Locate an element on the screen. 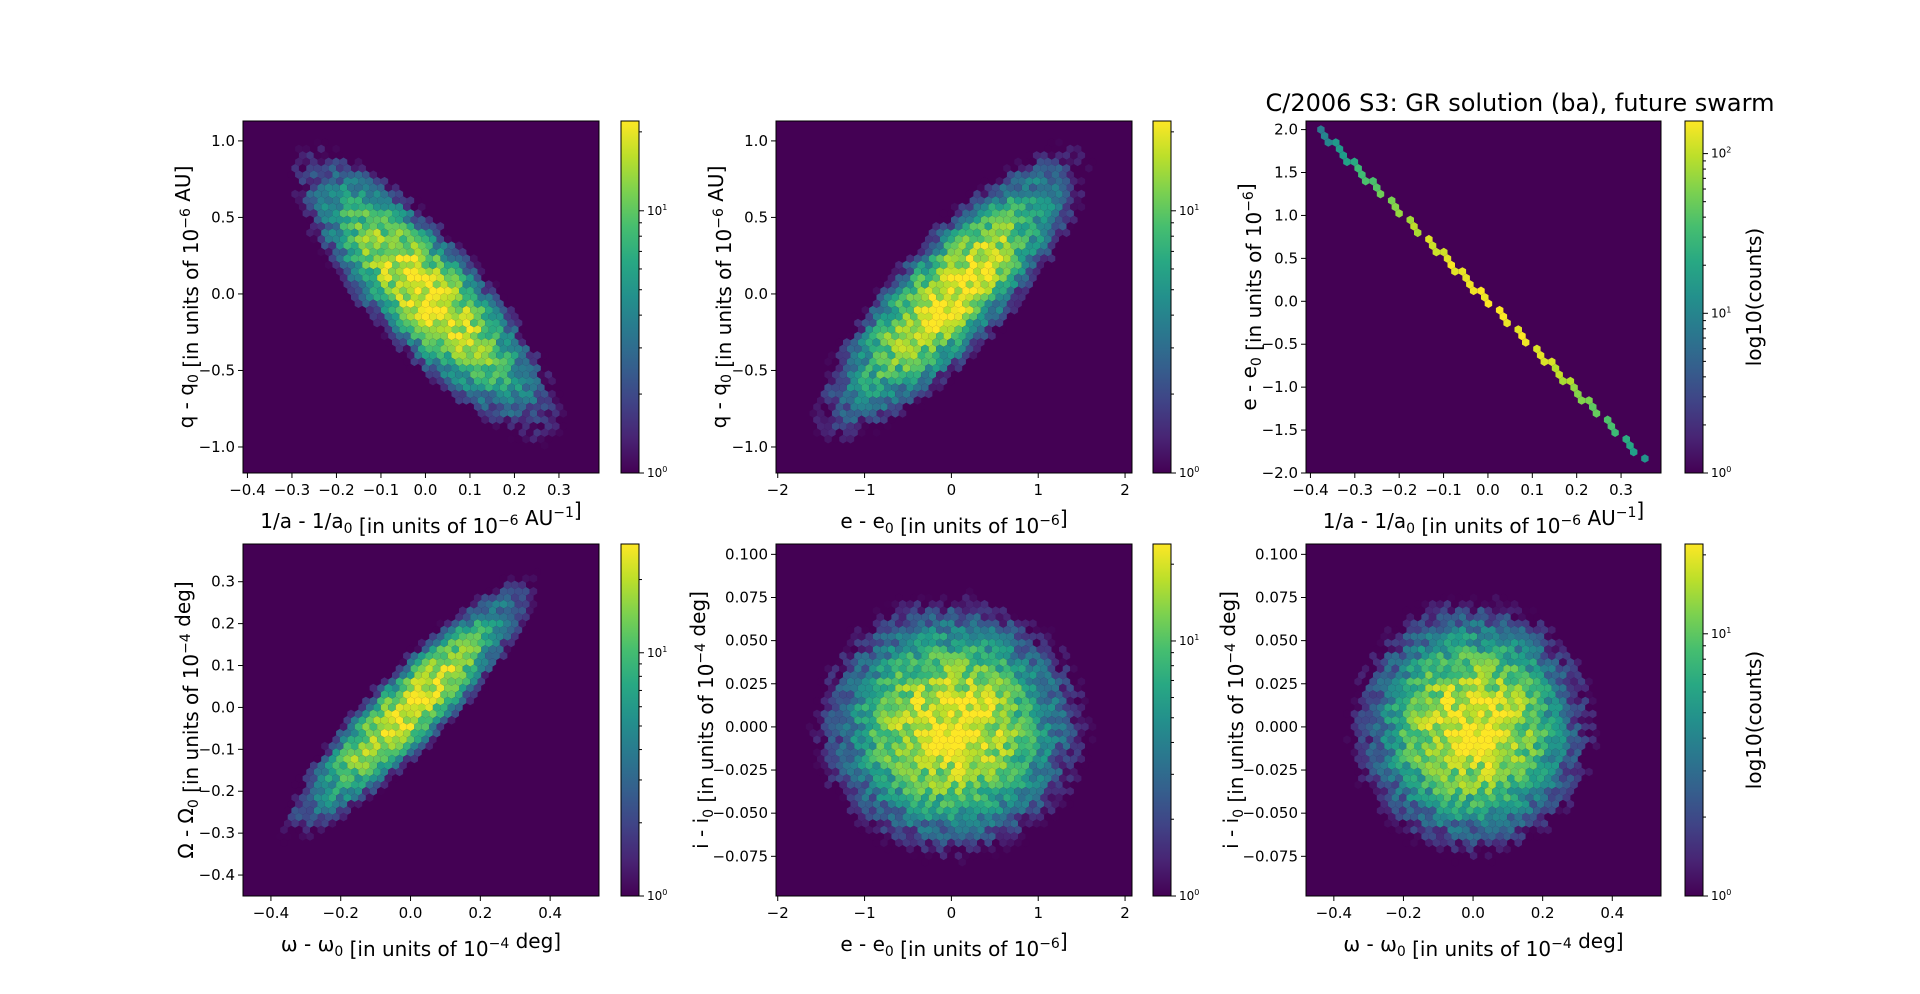 This screenshot has height=994, width=1920. axes-frame-bottom-middle is located at coordinates (954, 720).